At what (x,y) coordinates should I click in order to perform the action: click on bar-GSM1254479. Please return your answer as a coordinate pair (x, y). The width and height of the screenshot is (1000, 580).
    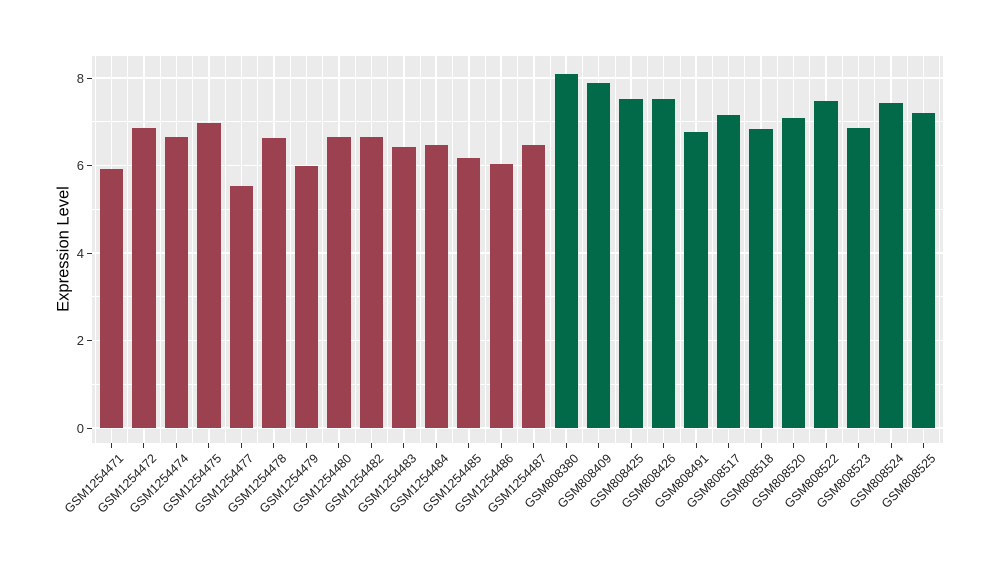
    Looking at the image, I should click on (306, 296).